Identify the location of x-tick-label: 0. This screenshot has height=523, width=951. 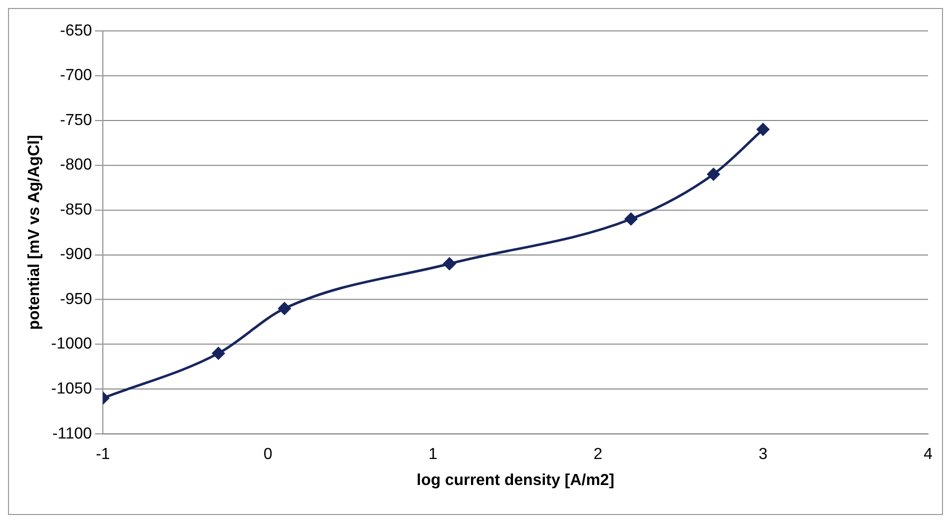
(268, 454).